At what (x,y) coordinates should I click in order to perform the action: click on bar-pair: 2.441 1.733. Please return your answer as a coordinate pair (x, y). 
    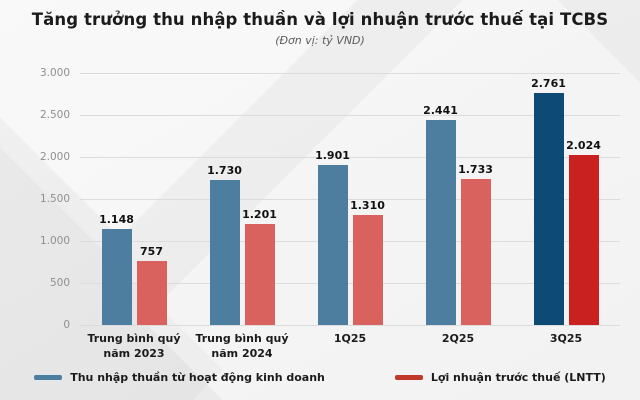
    Looking at the image, I should click on (458, 199).